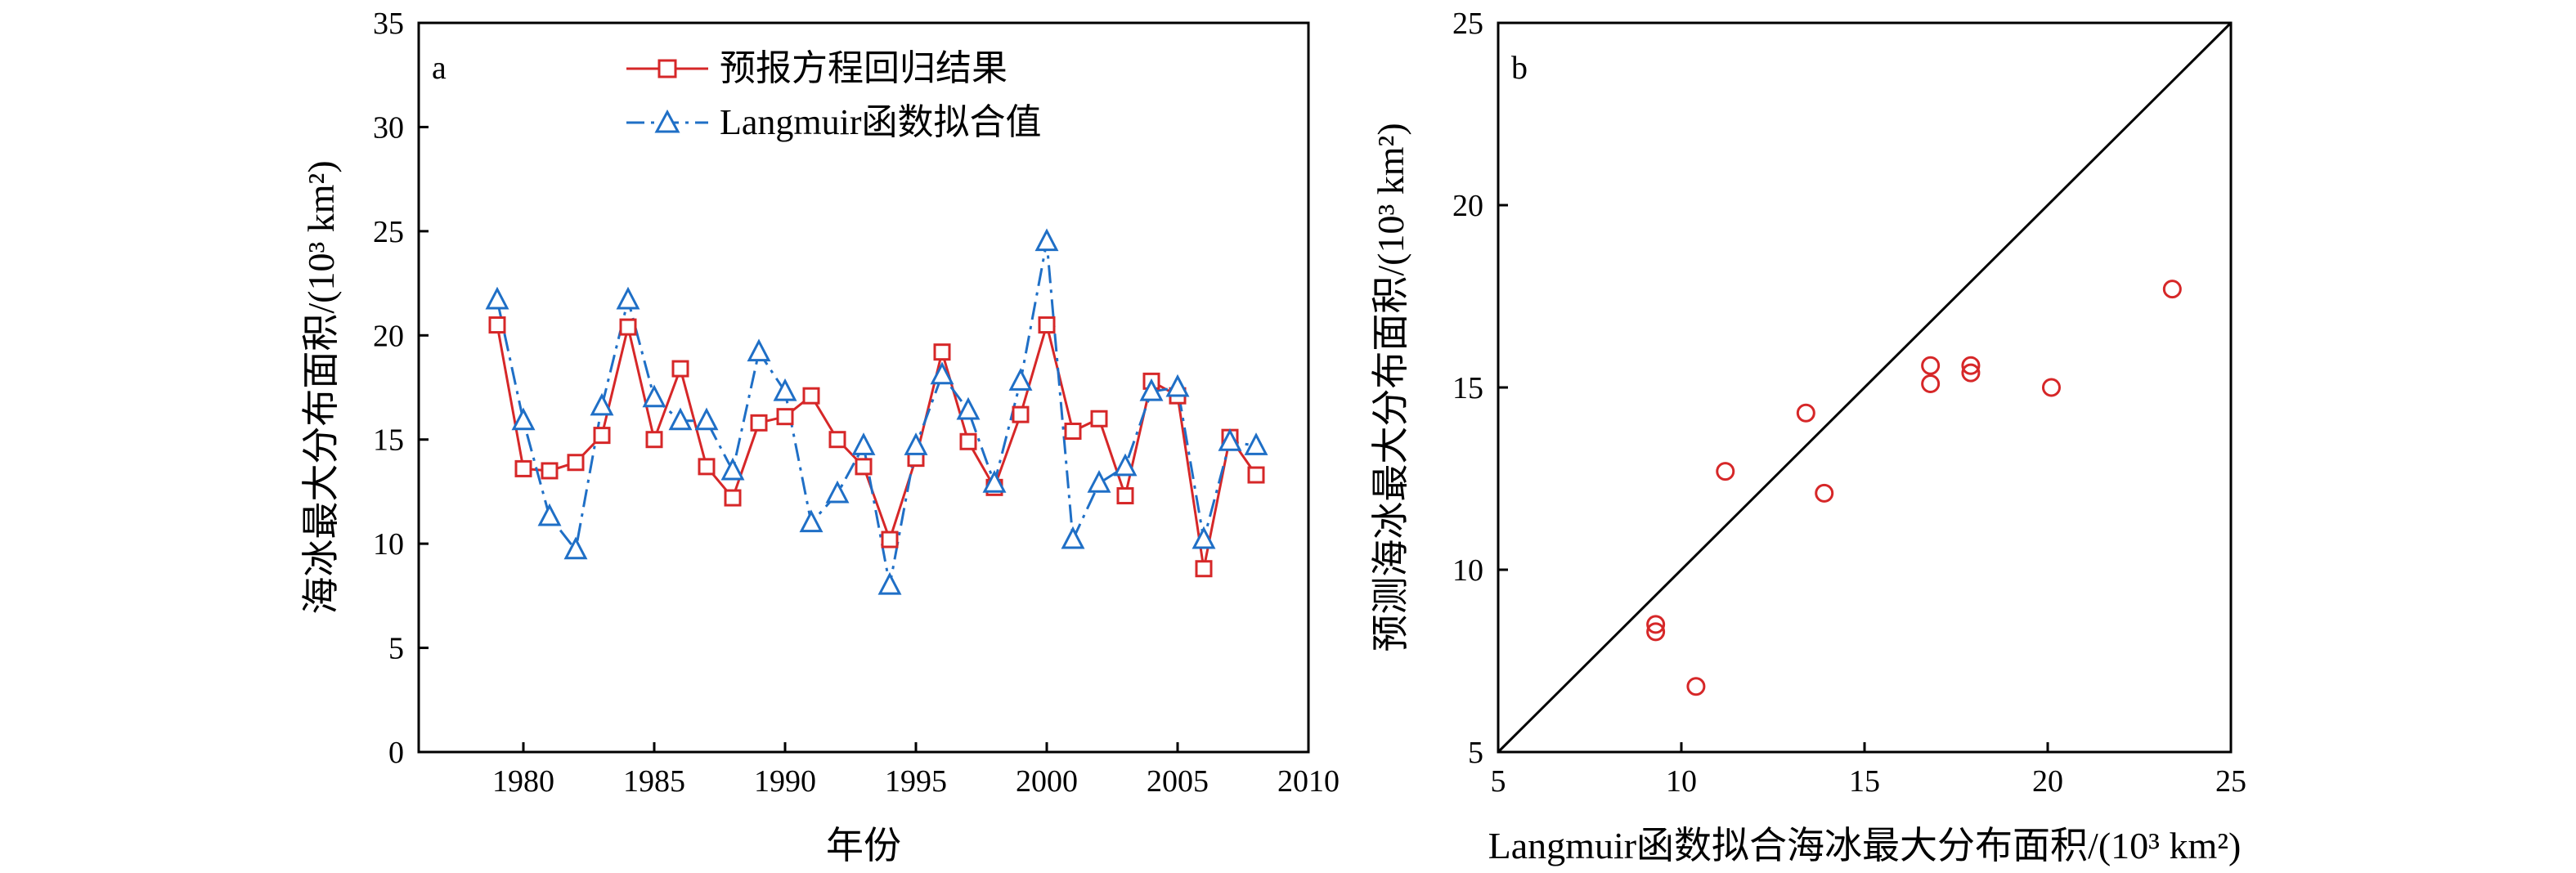  What do you see at coordinates (1468, 570) in the screenshot?
I see `panel-b-y-tick-label: 10` at bounding box center [1468, 570].